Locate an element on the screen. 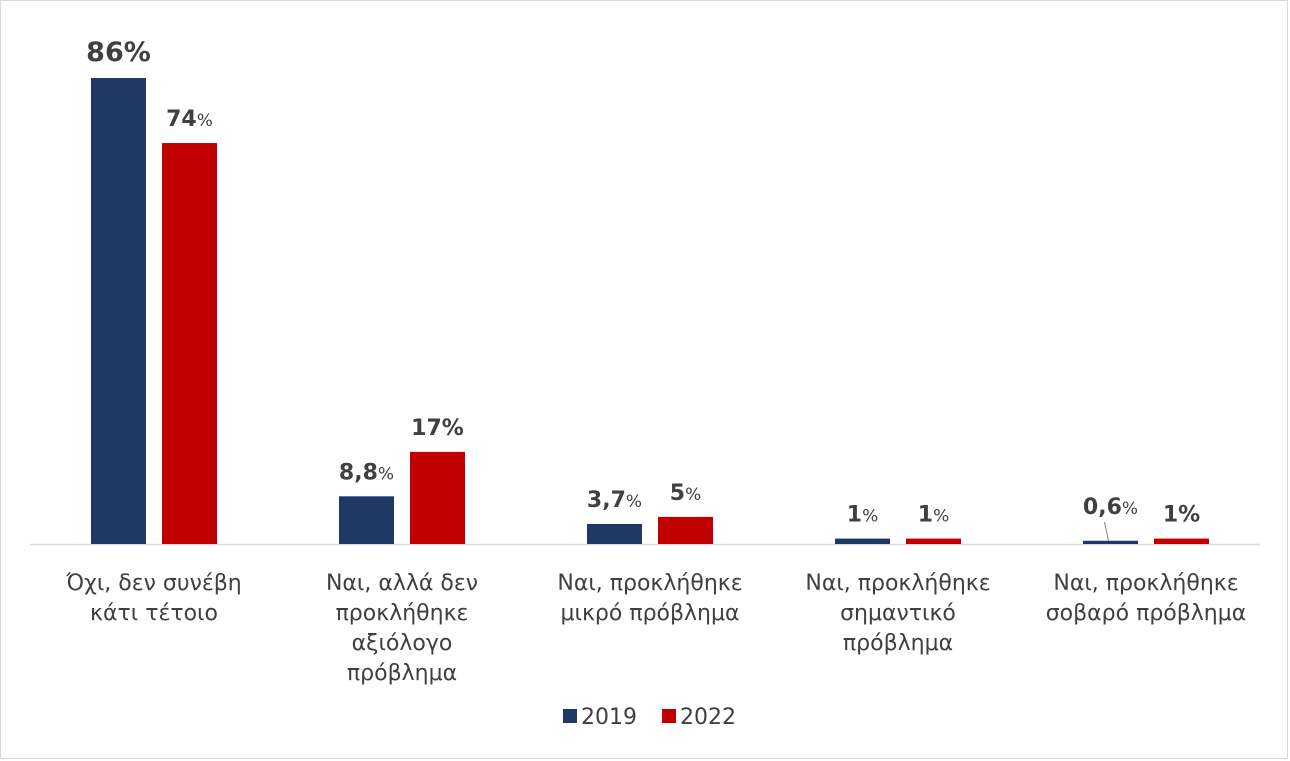 Image resolution: width=1290 pixels, height=761 pixels. value-label-2019-cat-5: 0,6% is located at coordinates (1110, 507).